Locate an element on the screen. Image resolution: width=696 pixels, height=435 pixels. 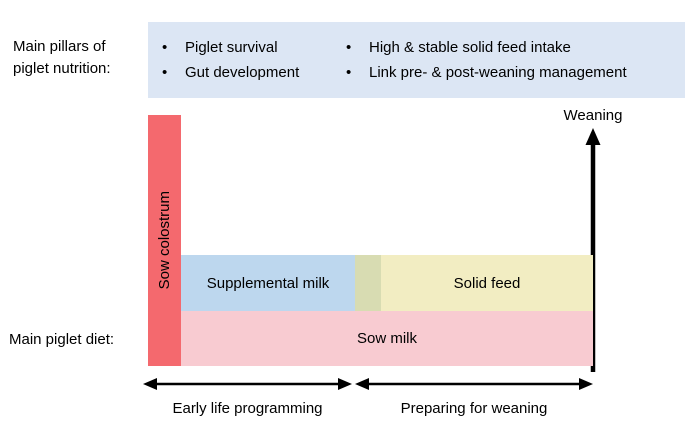
main-diet-label: Main piglet diet: is located at coordinates (62, 339).